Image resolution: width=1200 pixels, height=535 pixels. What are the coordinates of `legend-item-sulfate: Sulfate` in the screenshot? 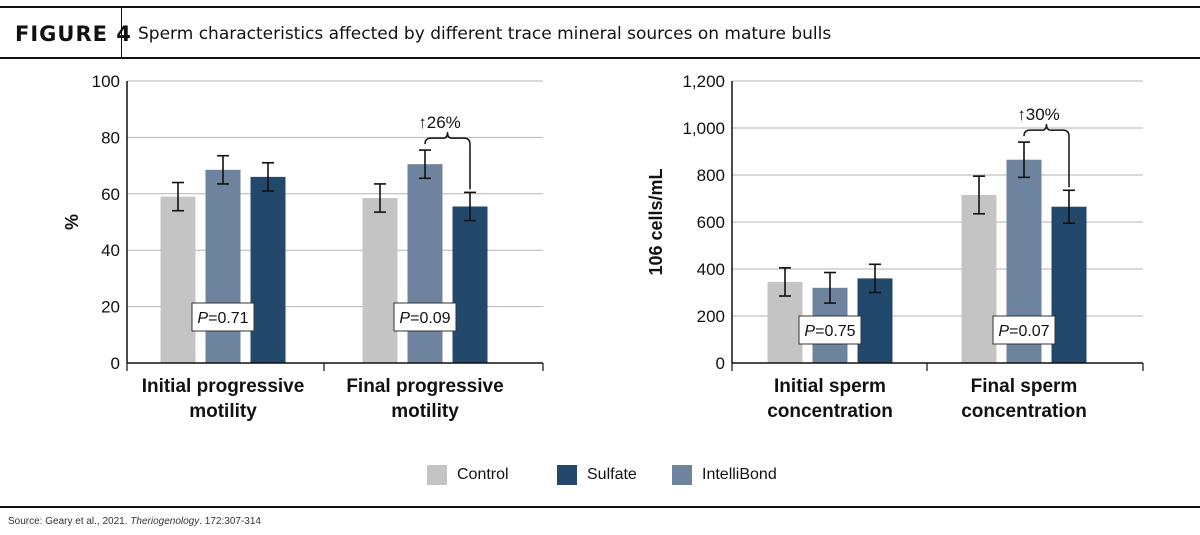 It's located at (597, 475).